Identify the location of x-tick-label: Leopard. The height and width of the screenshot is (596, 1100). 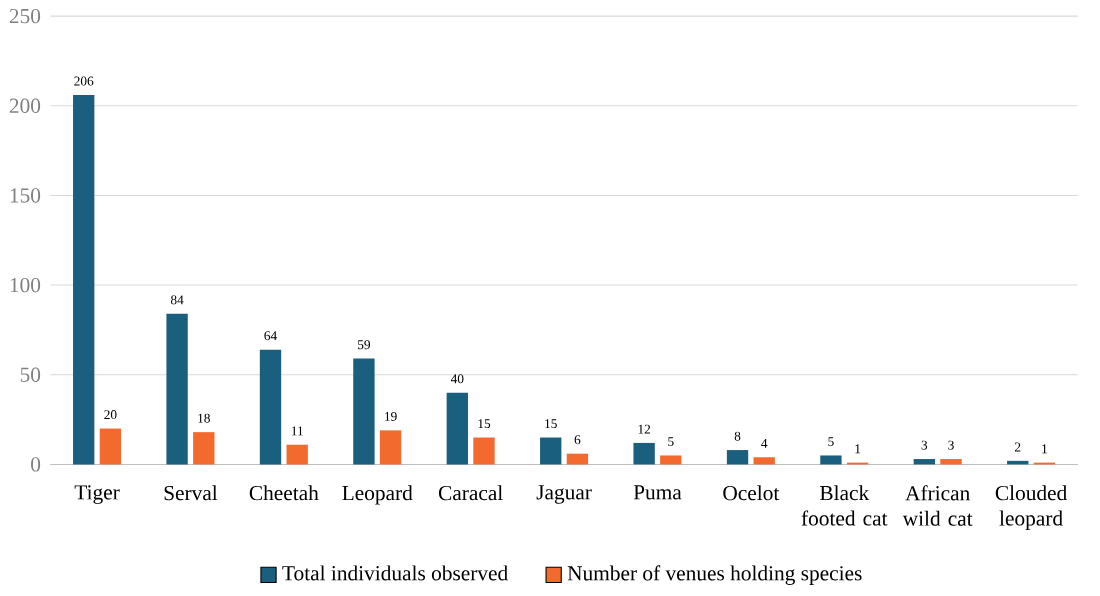
(377, 495).